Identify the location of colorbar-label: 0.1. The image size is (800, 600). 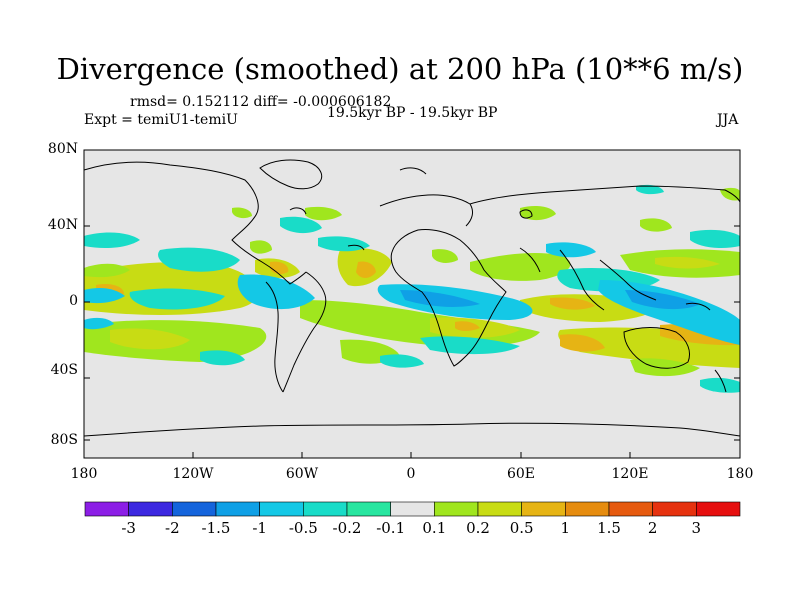
(434, 528).